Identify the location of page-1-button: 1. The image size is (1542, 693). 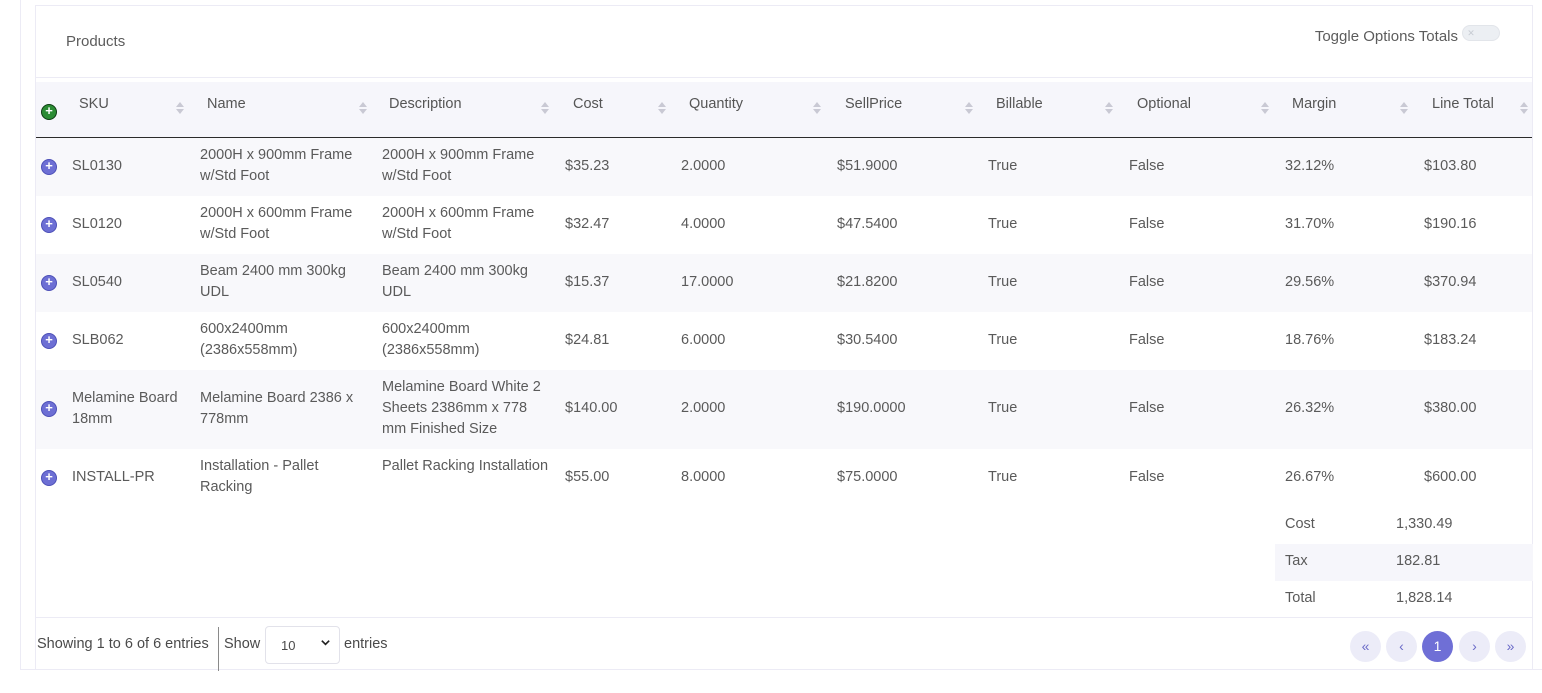
(1437, 646).